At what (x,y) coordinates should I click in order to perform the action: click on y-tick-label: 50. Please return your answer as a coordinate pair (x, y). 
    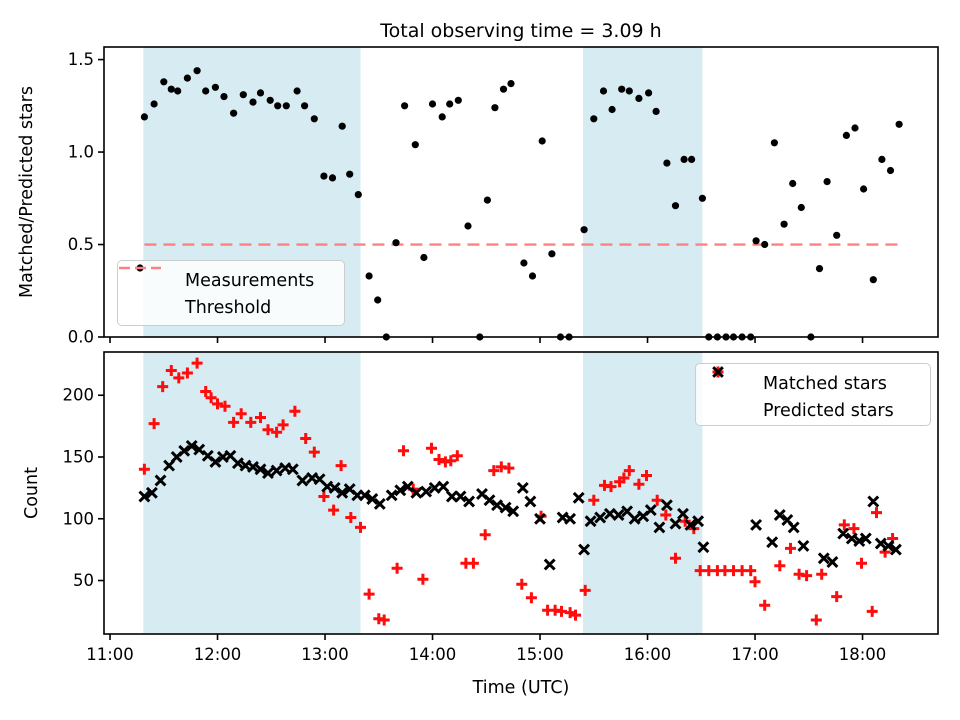
    Looking at the image, I should click on (83, 580).